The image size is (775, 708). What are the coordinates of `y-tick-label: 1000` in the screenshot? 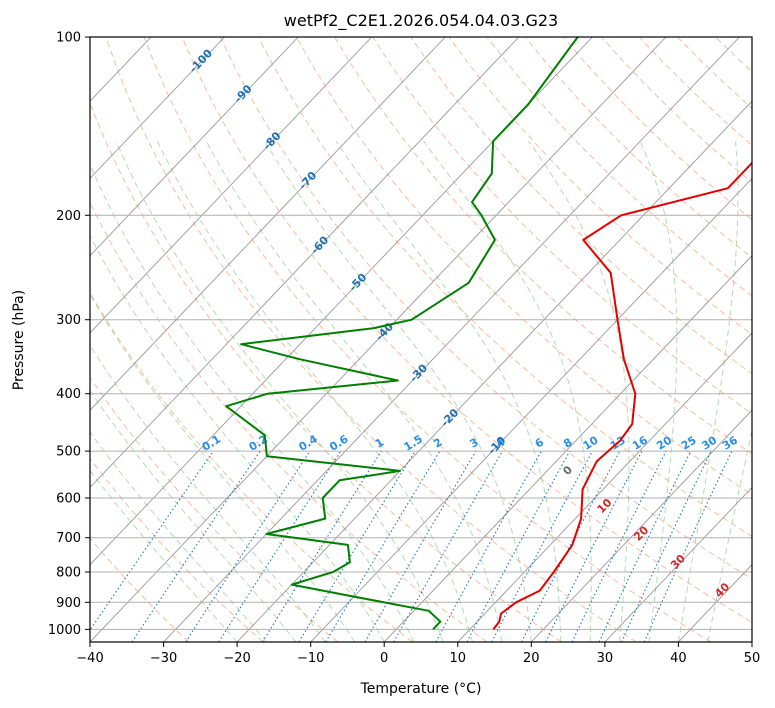 It's located at (64, 630).